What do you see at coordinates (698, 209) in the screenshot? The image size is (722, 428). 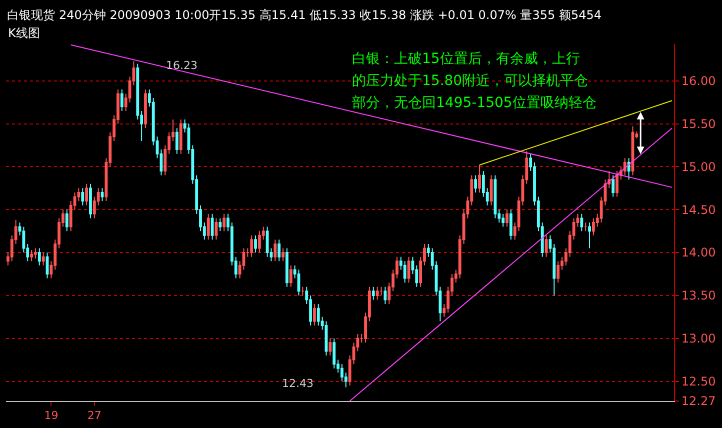 I see `y-tick-label: 14.50` at bounding box center [698, 209].